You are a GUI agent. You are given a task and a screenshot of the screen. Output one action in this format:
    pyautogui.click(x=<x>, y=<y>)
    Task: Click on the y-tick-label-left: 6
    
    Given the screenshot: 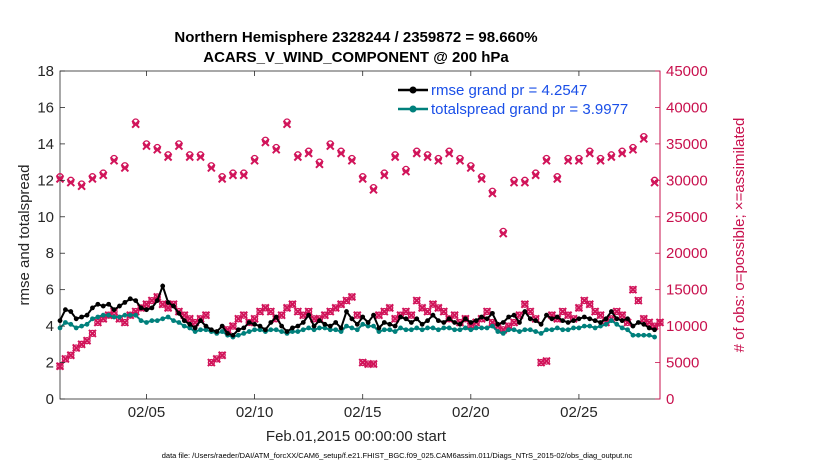 What is the action you would take?
    pyautogui.click(x=50, y=290)
    